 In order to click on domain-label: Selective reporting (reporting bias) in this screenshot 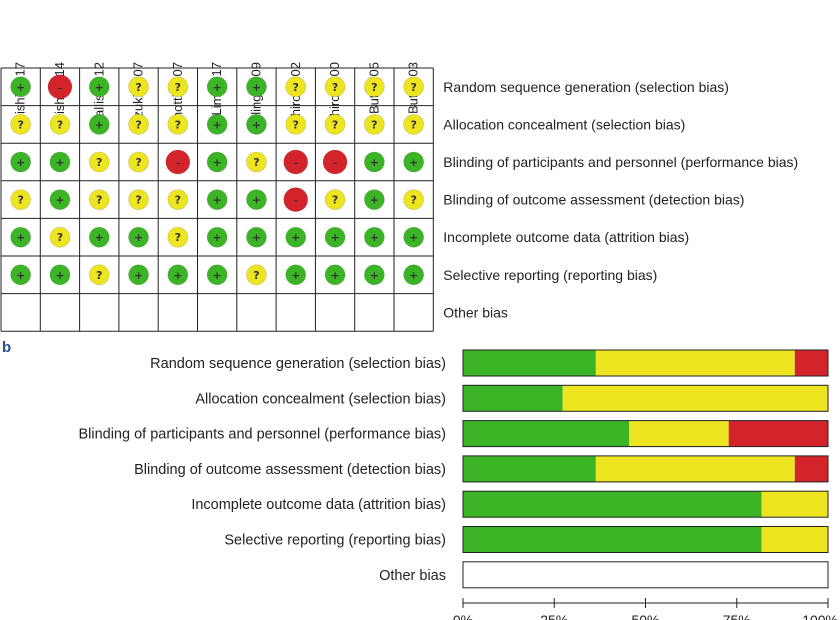, I will do `click(550, 275)`.